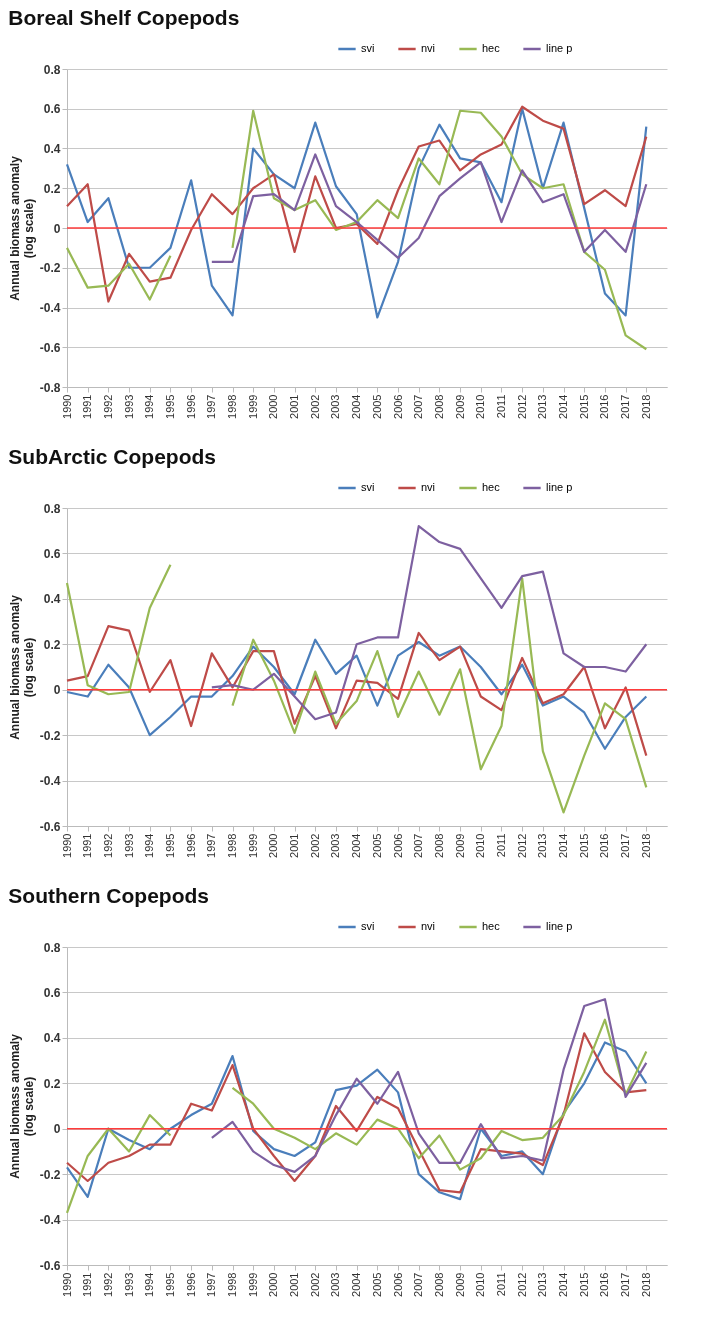 The height and width of the screenshot is (1321, 728). I want to click on x-tick-label: 2010, so click(480, 1284).